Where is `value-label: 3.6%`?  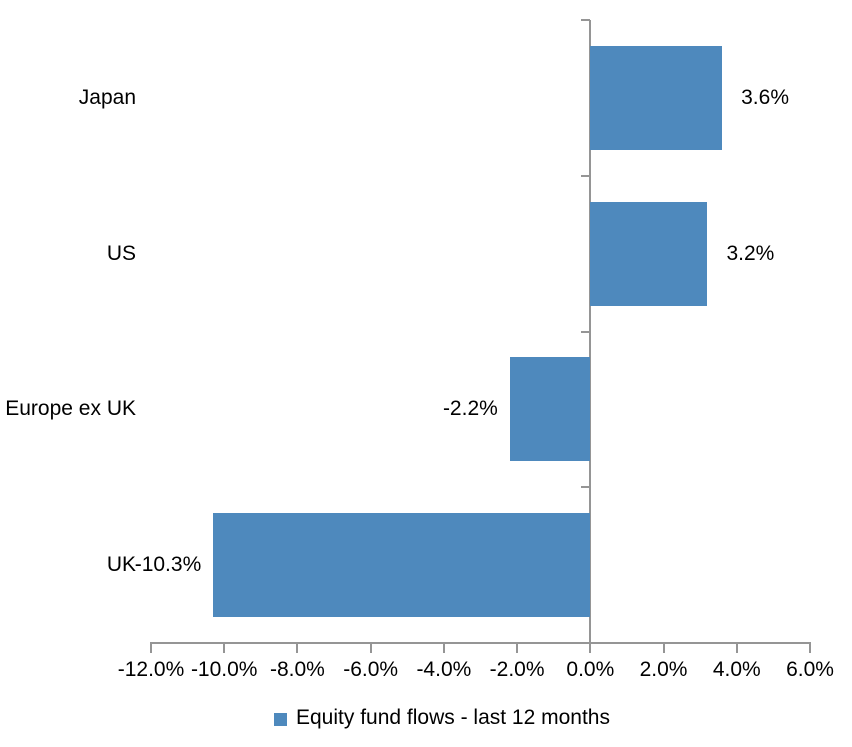
value-label: 3.6% is located at coordinates (765, 97).